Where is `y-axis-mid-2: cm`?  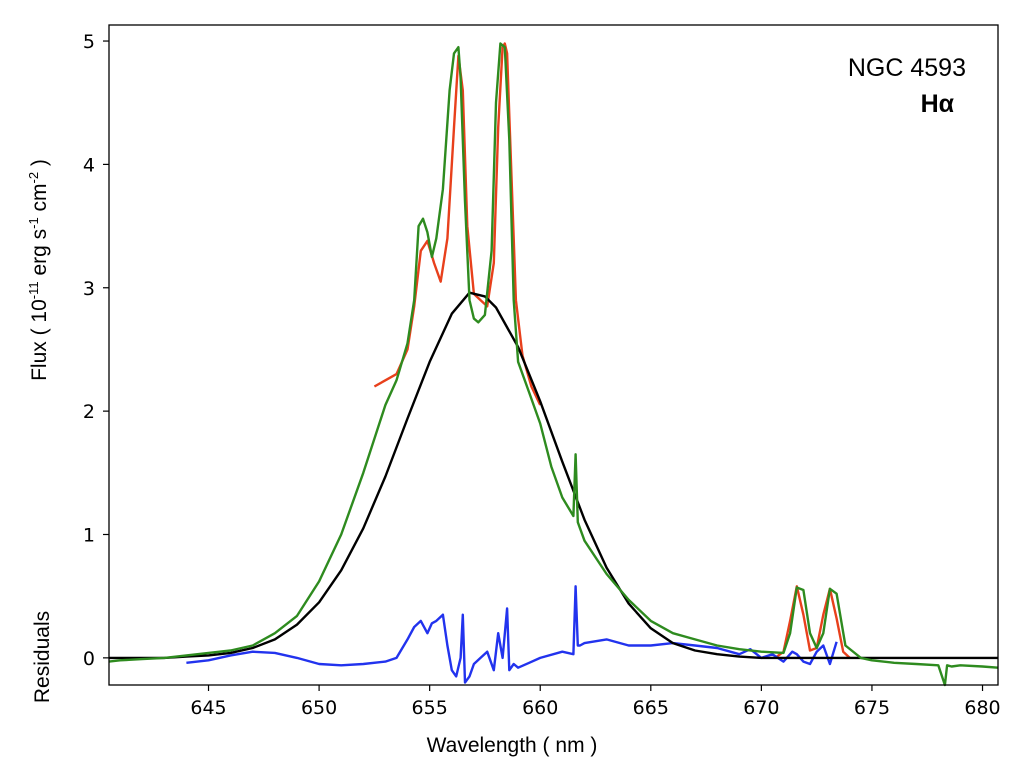
y-axis-mid-2: cm is located at coordinates (39, 200).